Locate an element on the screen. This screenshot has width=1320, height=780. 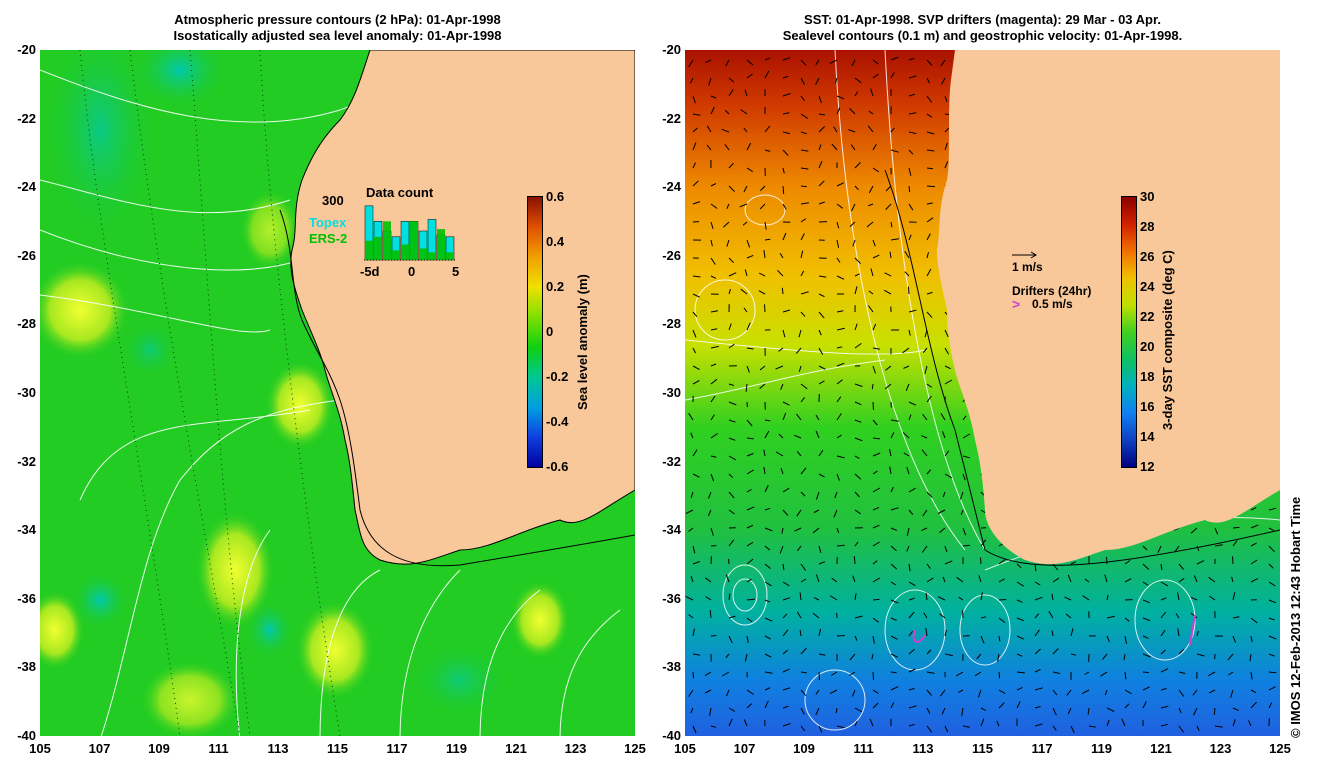
x-tick-label: 111 is located at coordinates (863, 748).